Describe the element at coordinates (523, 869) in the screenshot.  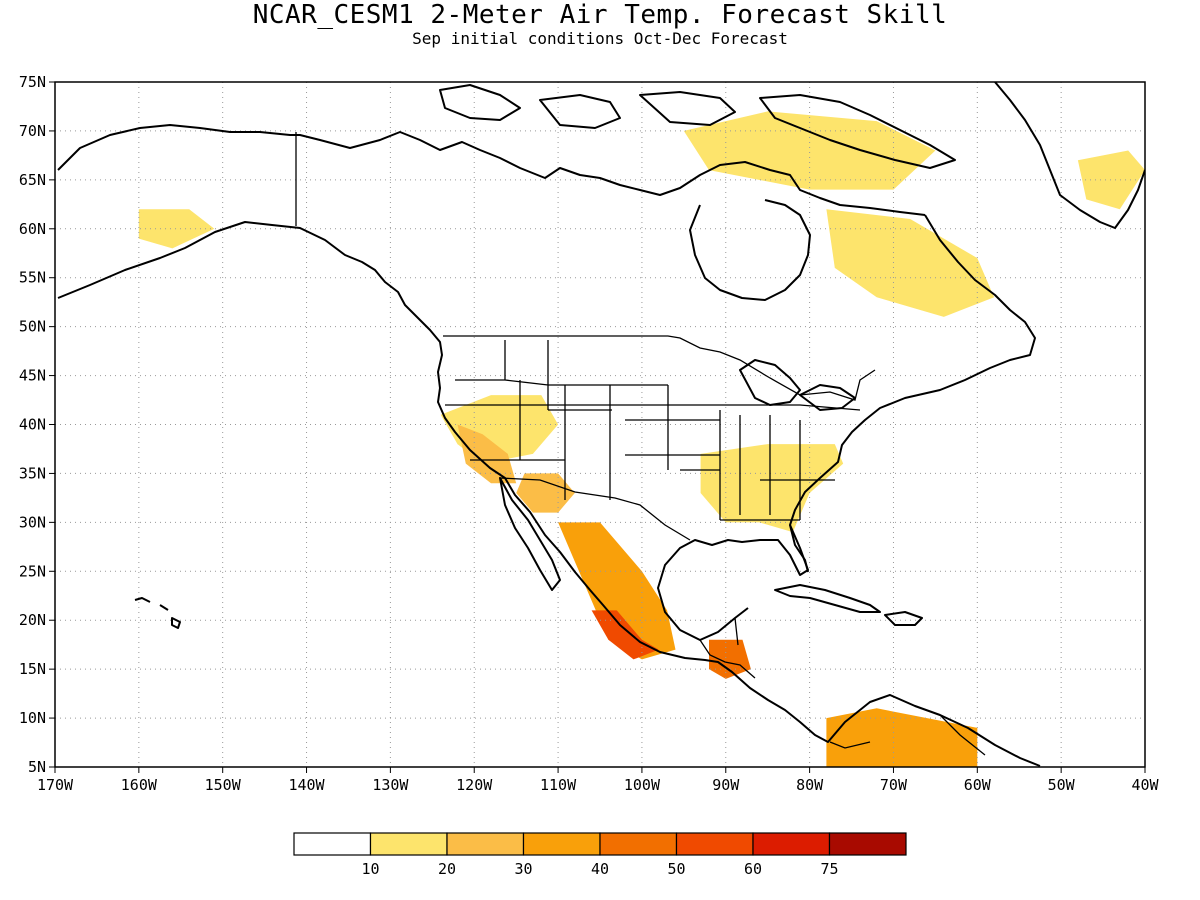
I see `colorbar-label: 30` at that location.